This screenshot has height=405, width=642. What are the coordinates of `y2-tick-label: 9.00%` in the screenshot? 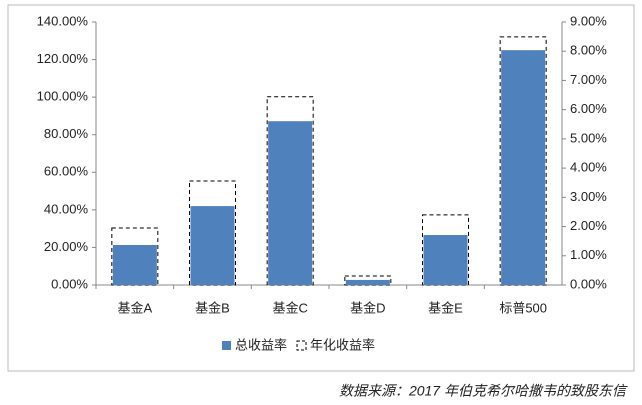 It's located at (588, 20).